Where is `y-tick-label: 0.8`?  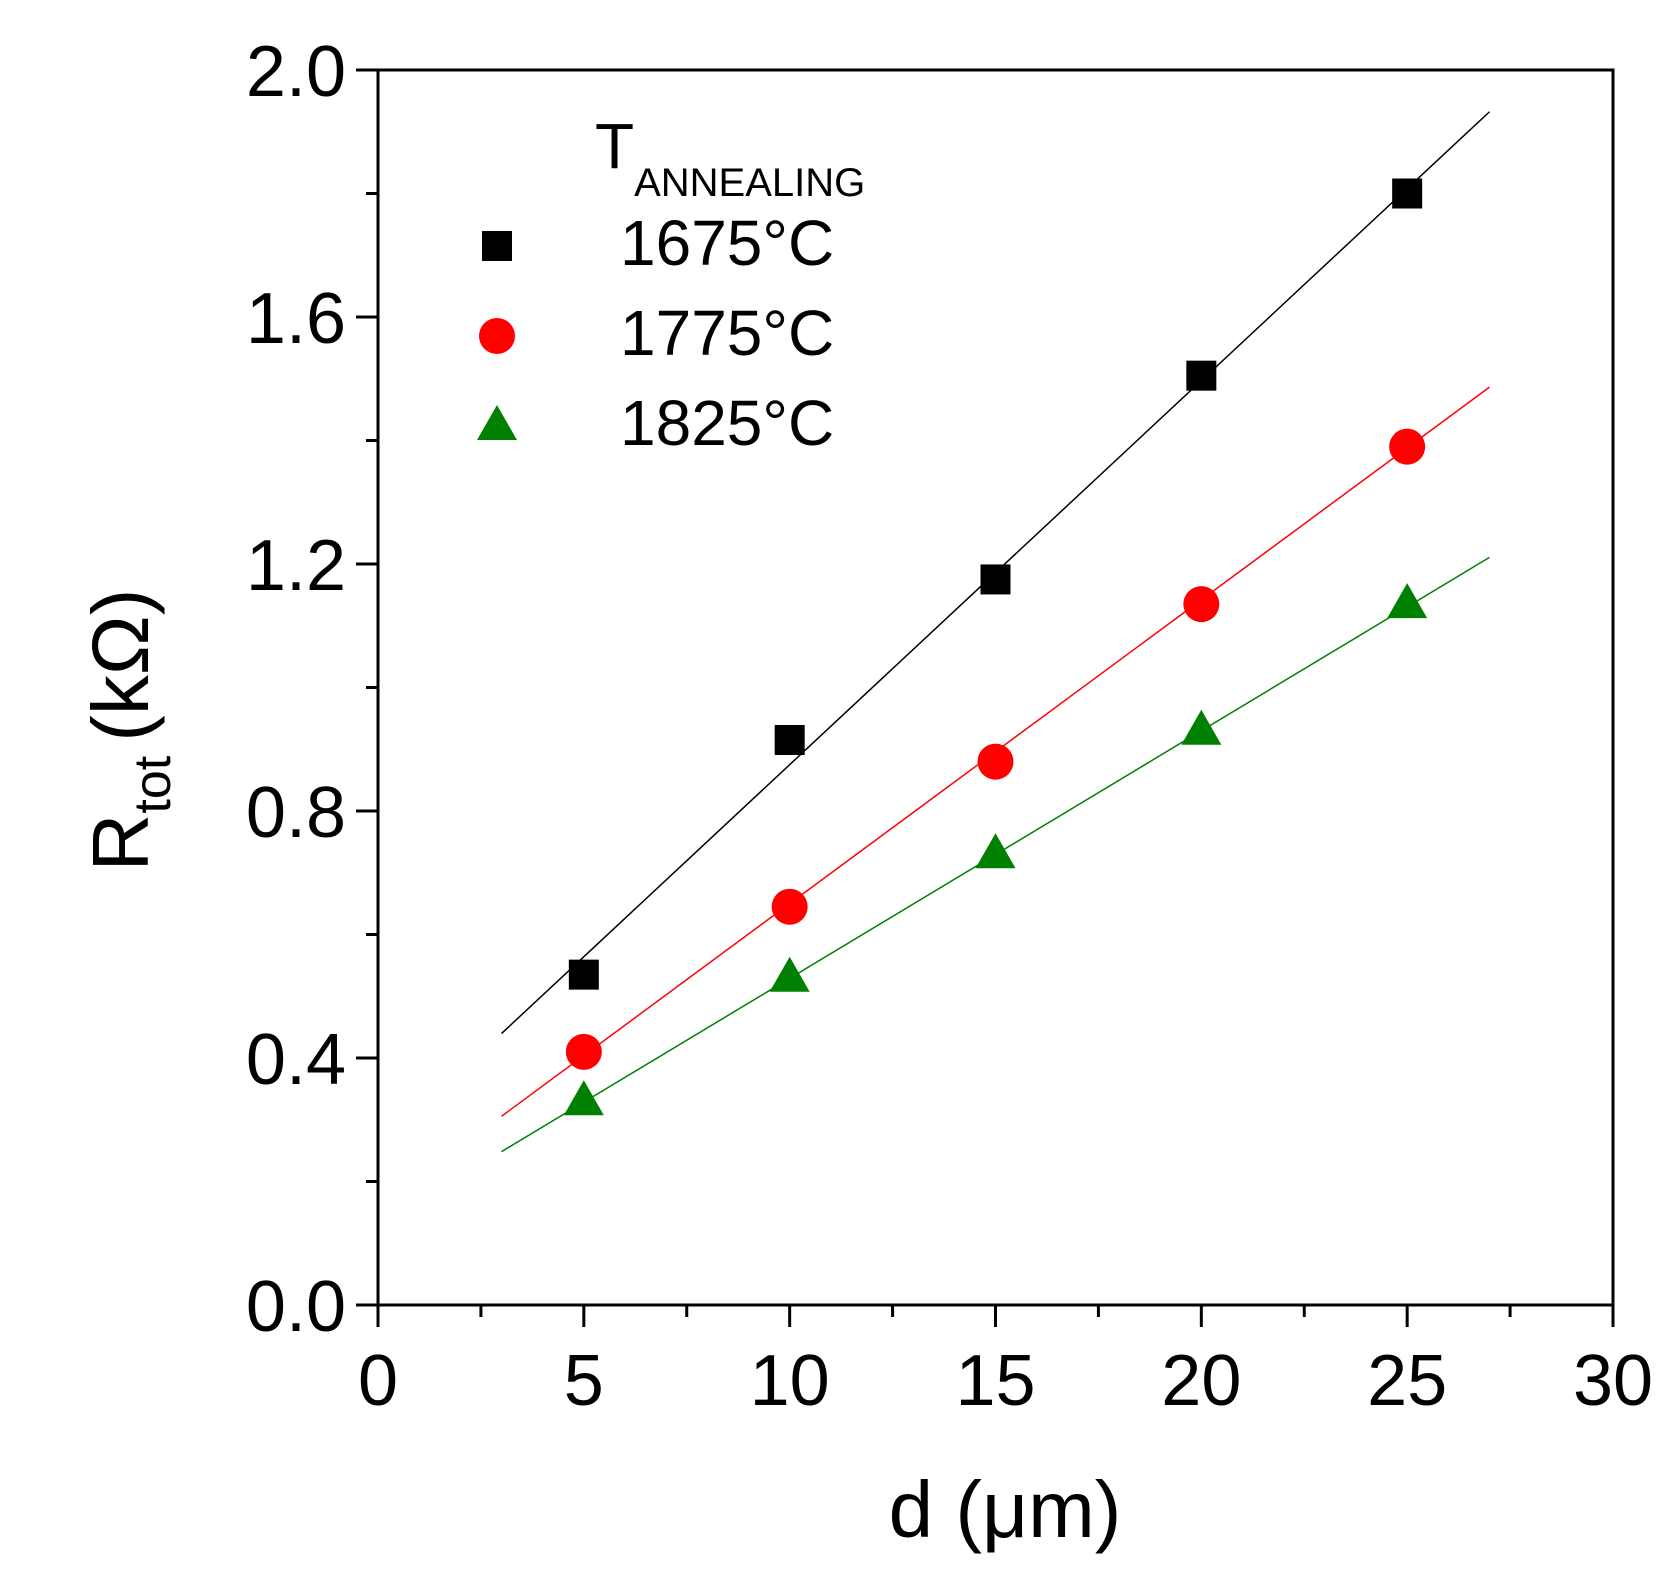
y-tick-label: 0.8 is located at coordinates (296, 813).